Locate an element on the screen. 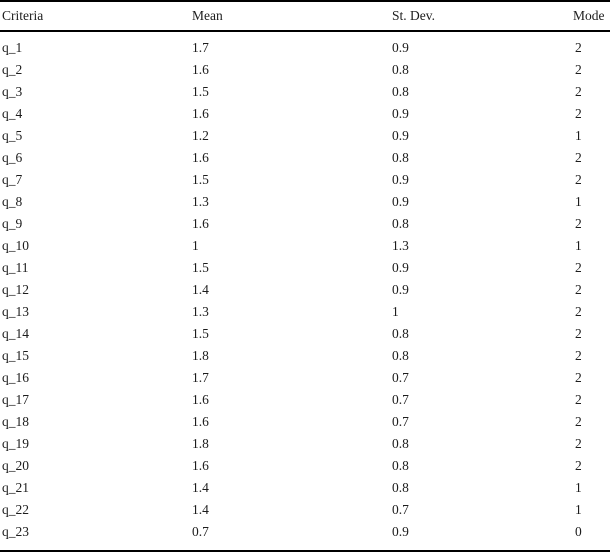 The height and width of the screenshot is (552, 610). row-criteria-cell: q_9 is located at coordinates (12, 224).